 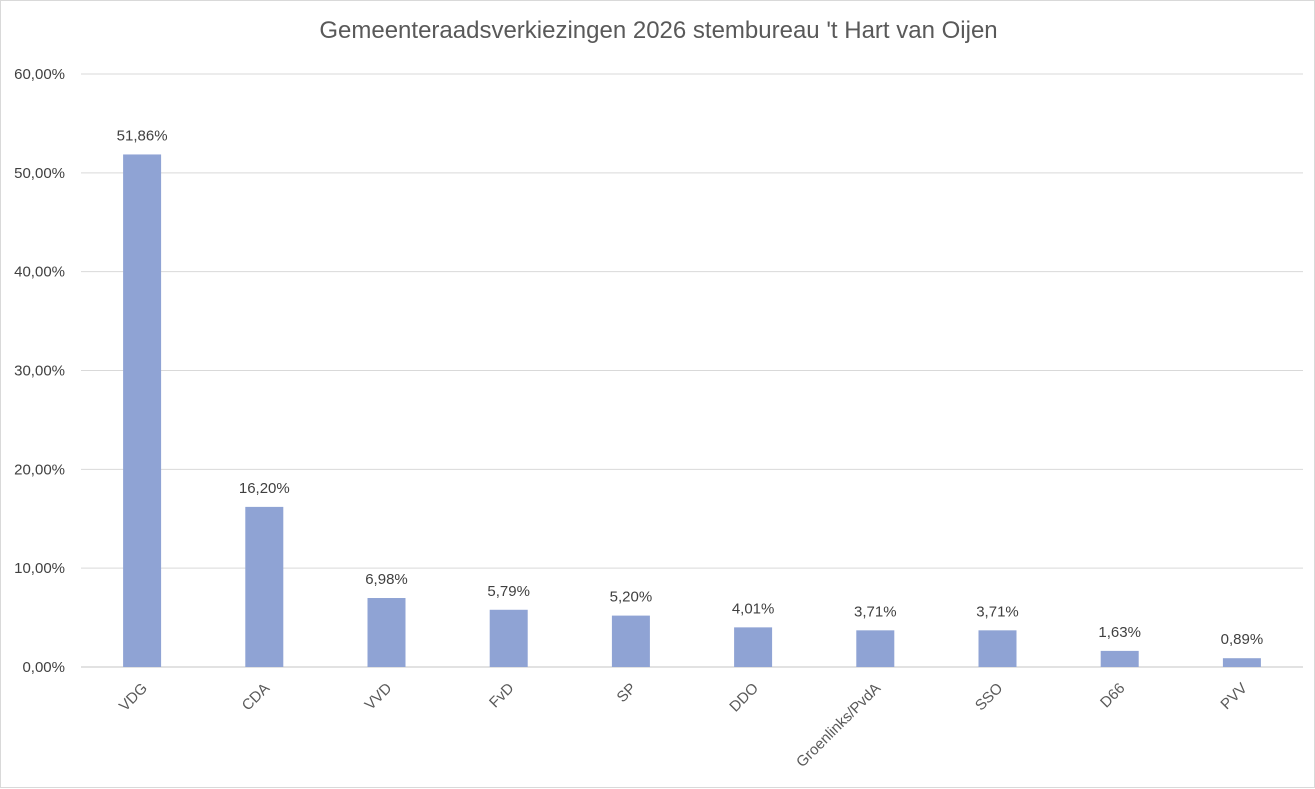 What do you see at coordinates (753, 647) in the screenshot?
I see `bar-ddo` at bounding box center [753, 647].